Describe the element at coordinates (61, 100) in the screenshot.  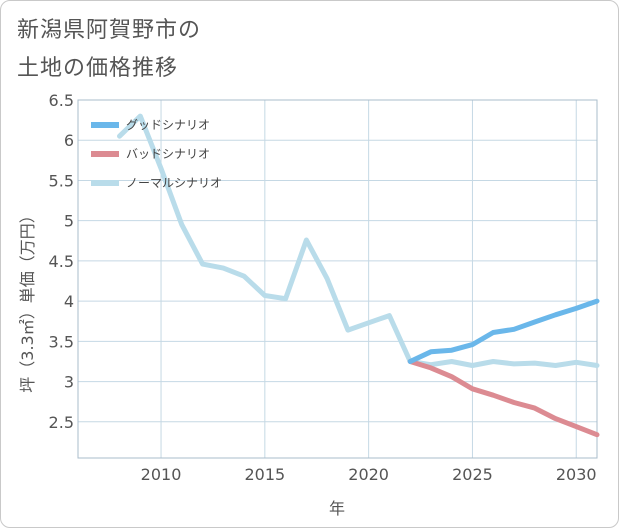
I see `y-tick-label: 6.5` at that location.